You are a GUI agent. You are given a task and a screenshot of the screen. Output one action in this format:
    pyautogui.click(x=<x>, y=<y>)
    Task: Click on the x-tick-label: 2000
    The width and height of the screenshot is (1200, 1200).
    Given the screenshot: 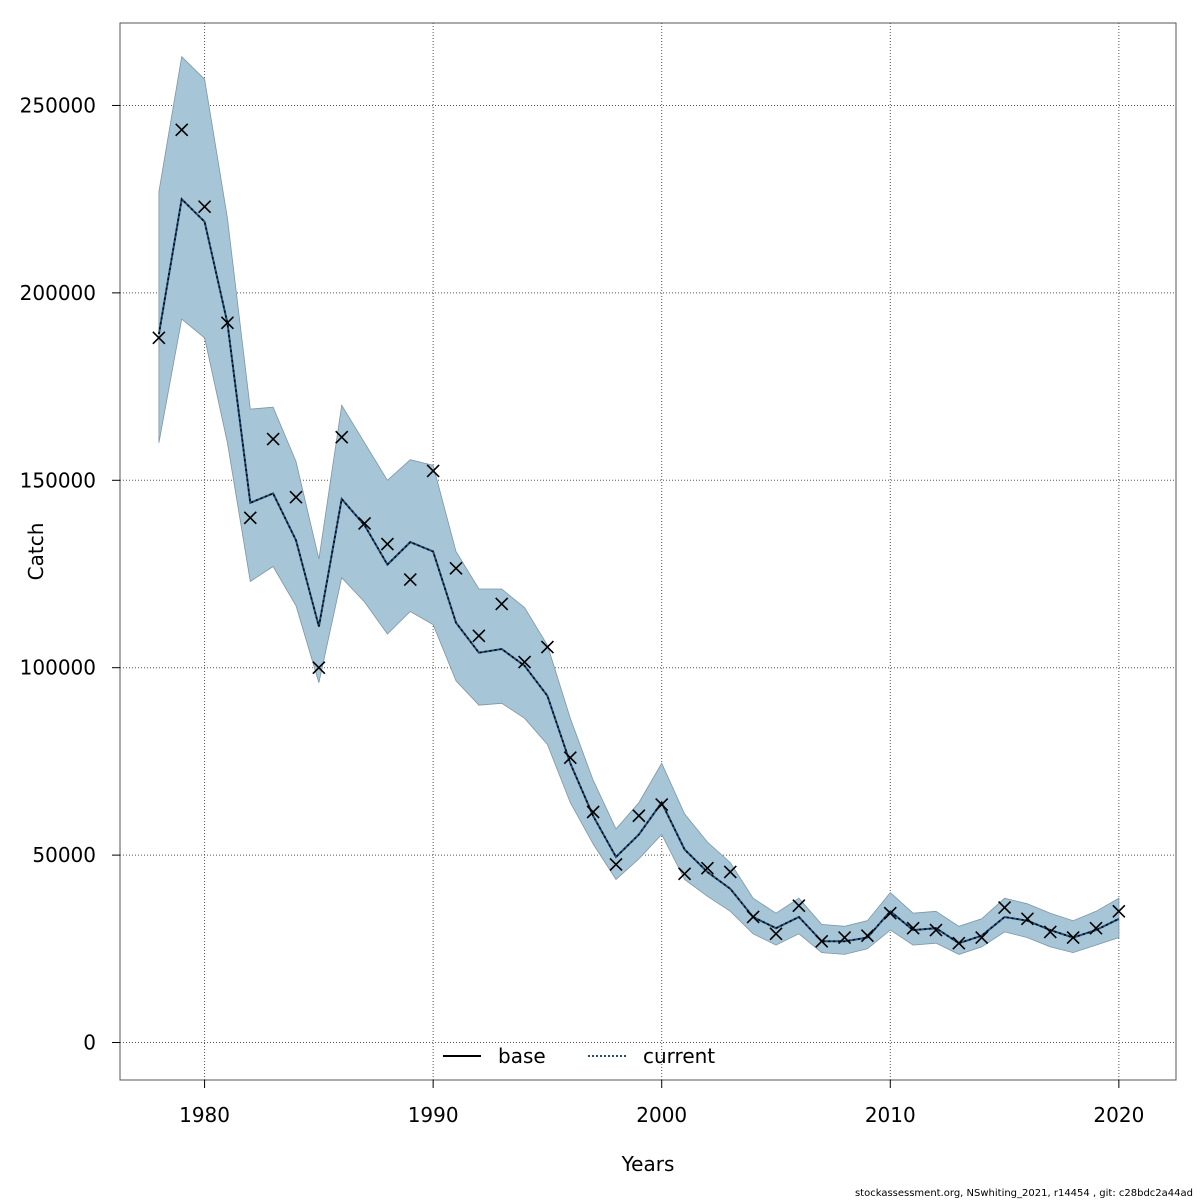 What is the action you would take?
    pyautogui.click(x=661, y=1115)
    